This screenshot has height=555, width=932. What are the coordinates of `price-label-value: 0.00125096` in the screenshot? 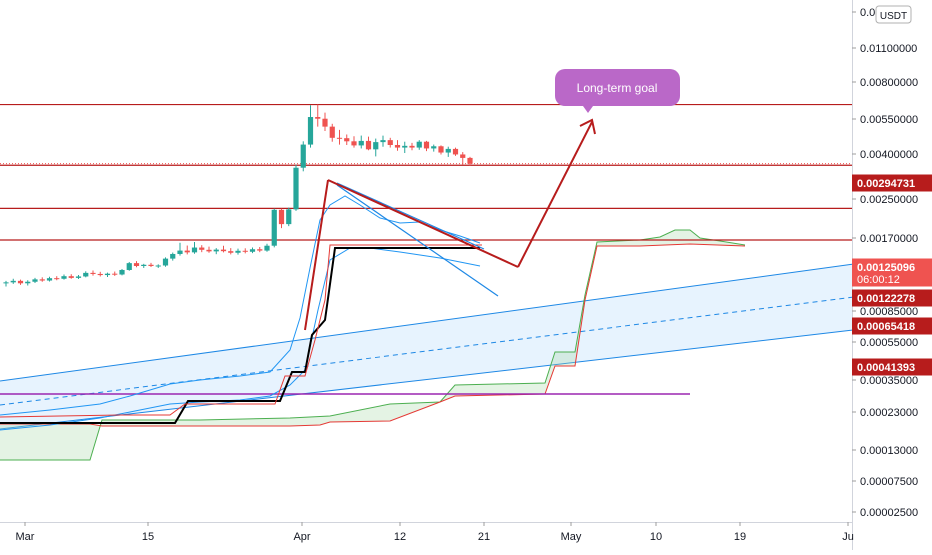 It's located at (886, 268).